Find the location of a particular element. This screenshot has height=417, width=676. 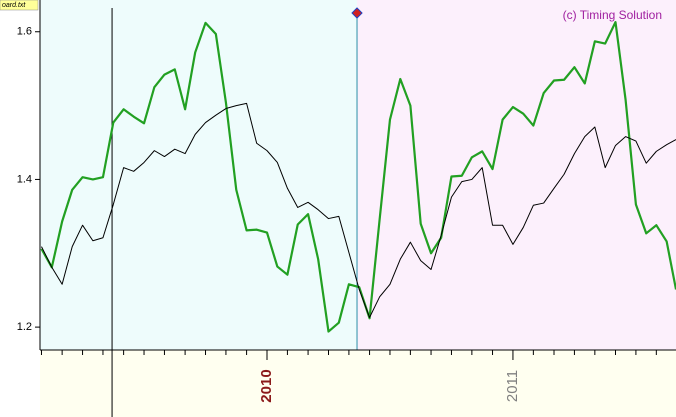

file-label-box is located at coordinates (19, 5).